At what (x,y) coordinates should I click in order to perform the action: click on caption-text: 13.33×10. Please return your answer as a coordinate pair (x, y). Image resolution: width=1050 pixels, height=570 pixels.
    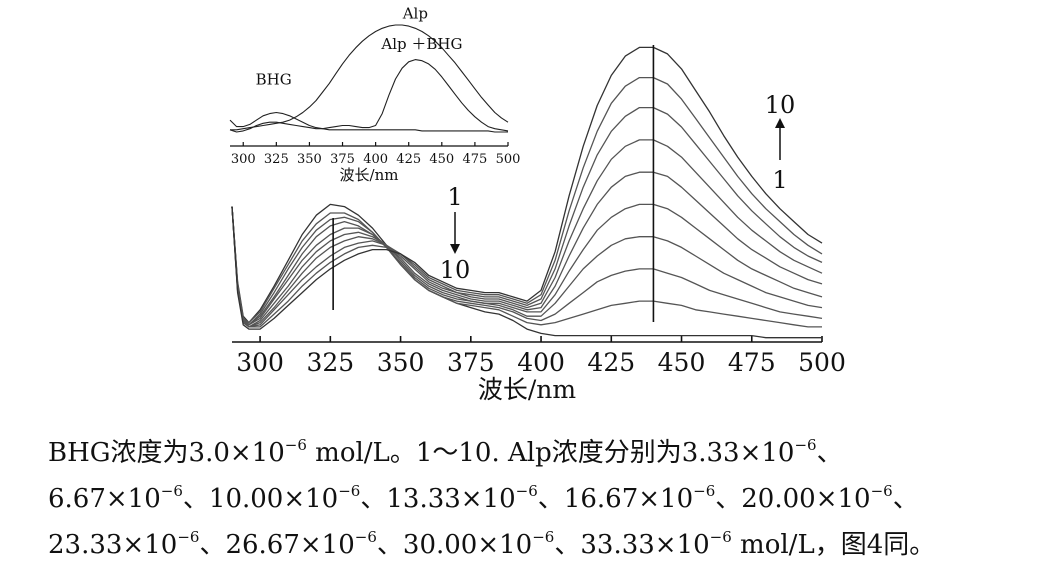
    Looking at the image, I should click on (451, 499).